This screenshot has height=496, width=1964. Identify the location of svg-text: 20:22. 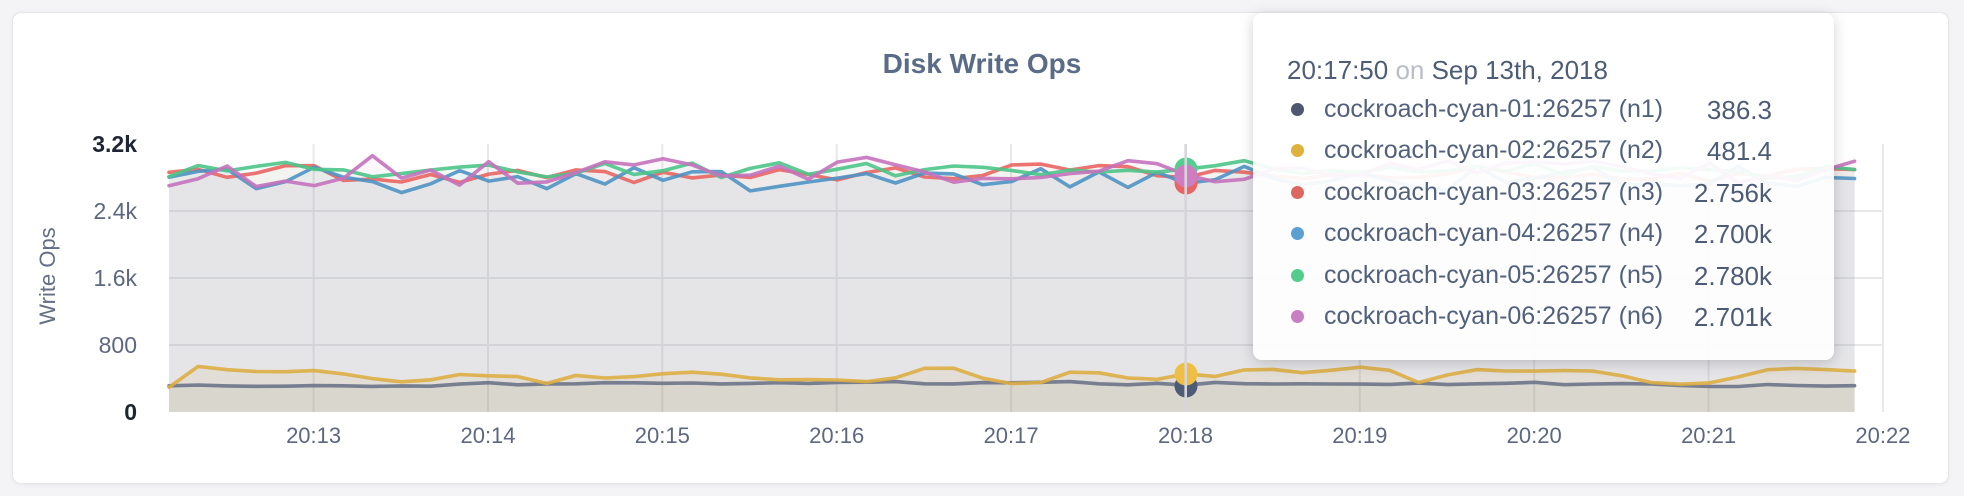
(1882, 435).